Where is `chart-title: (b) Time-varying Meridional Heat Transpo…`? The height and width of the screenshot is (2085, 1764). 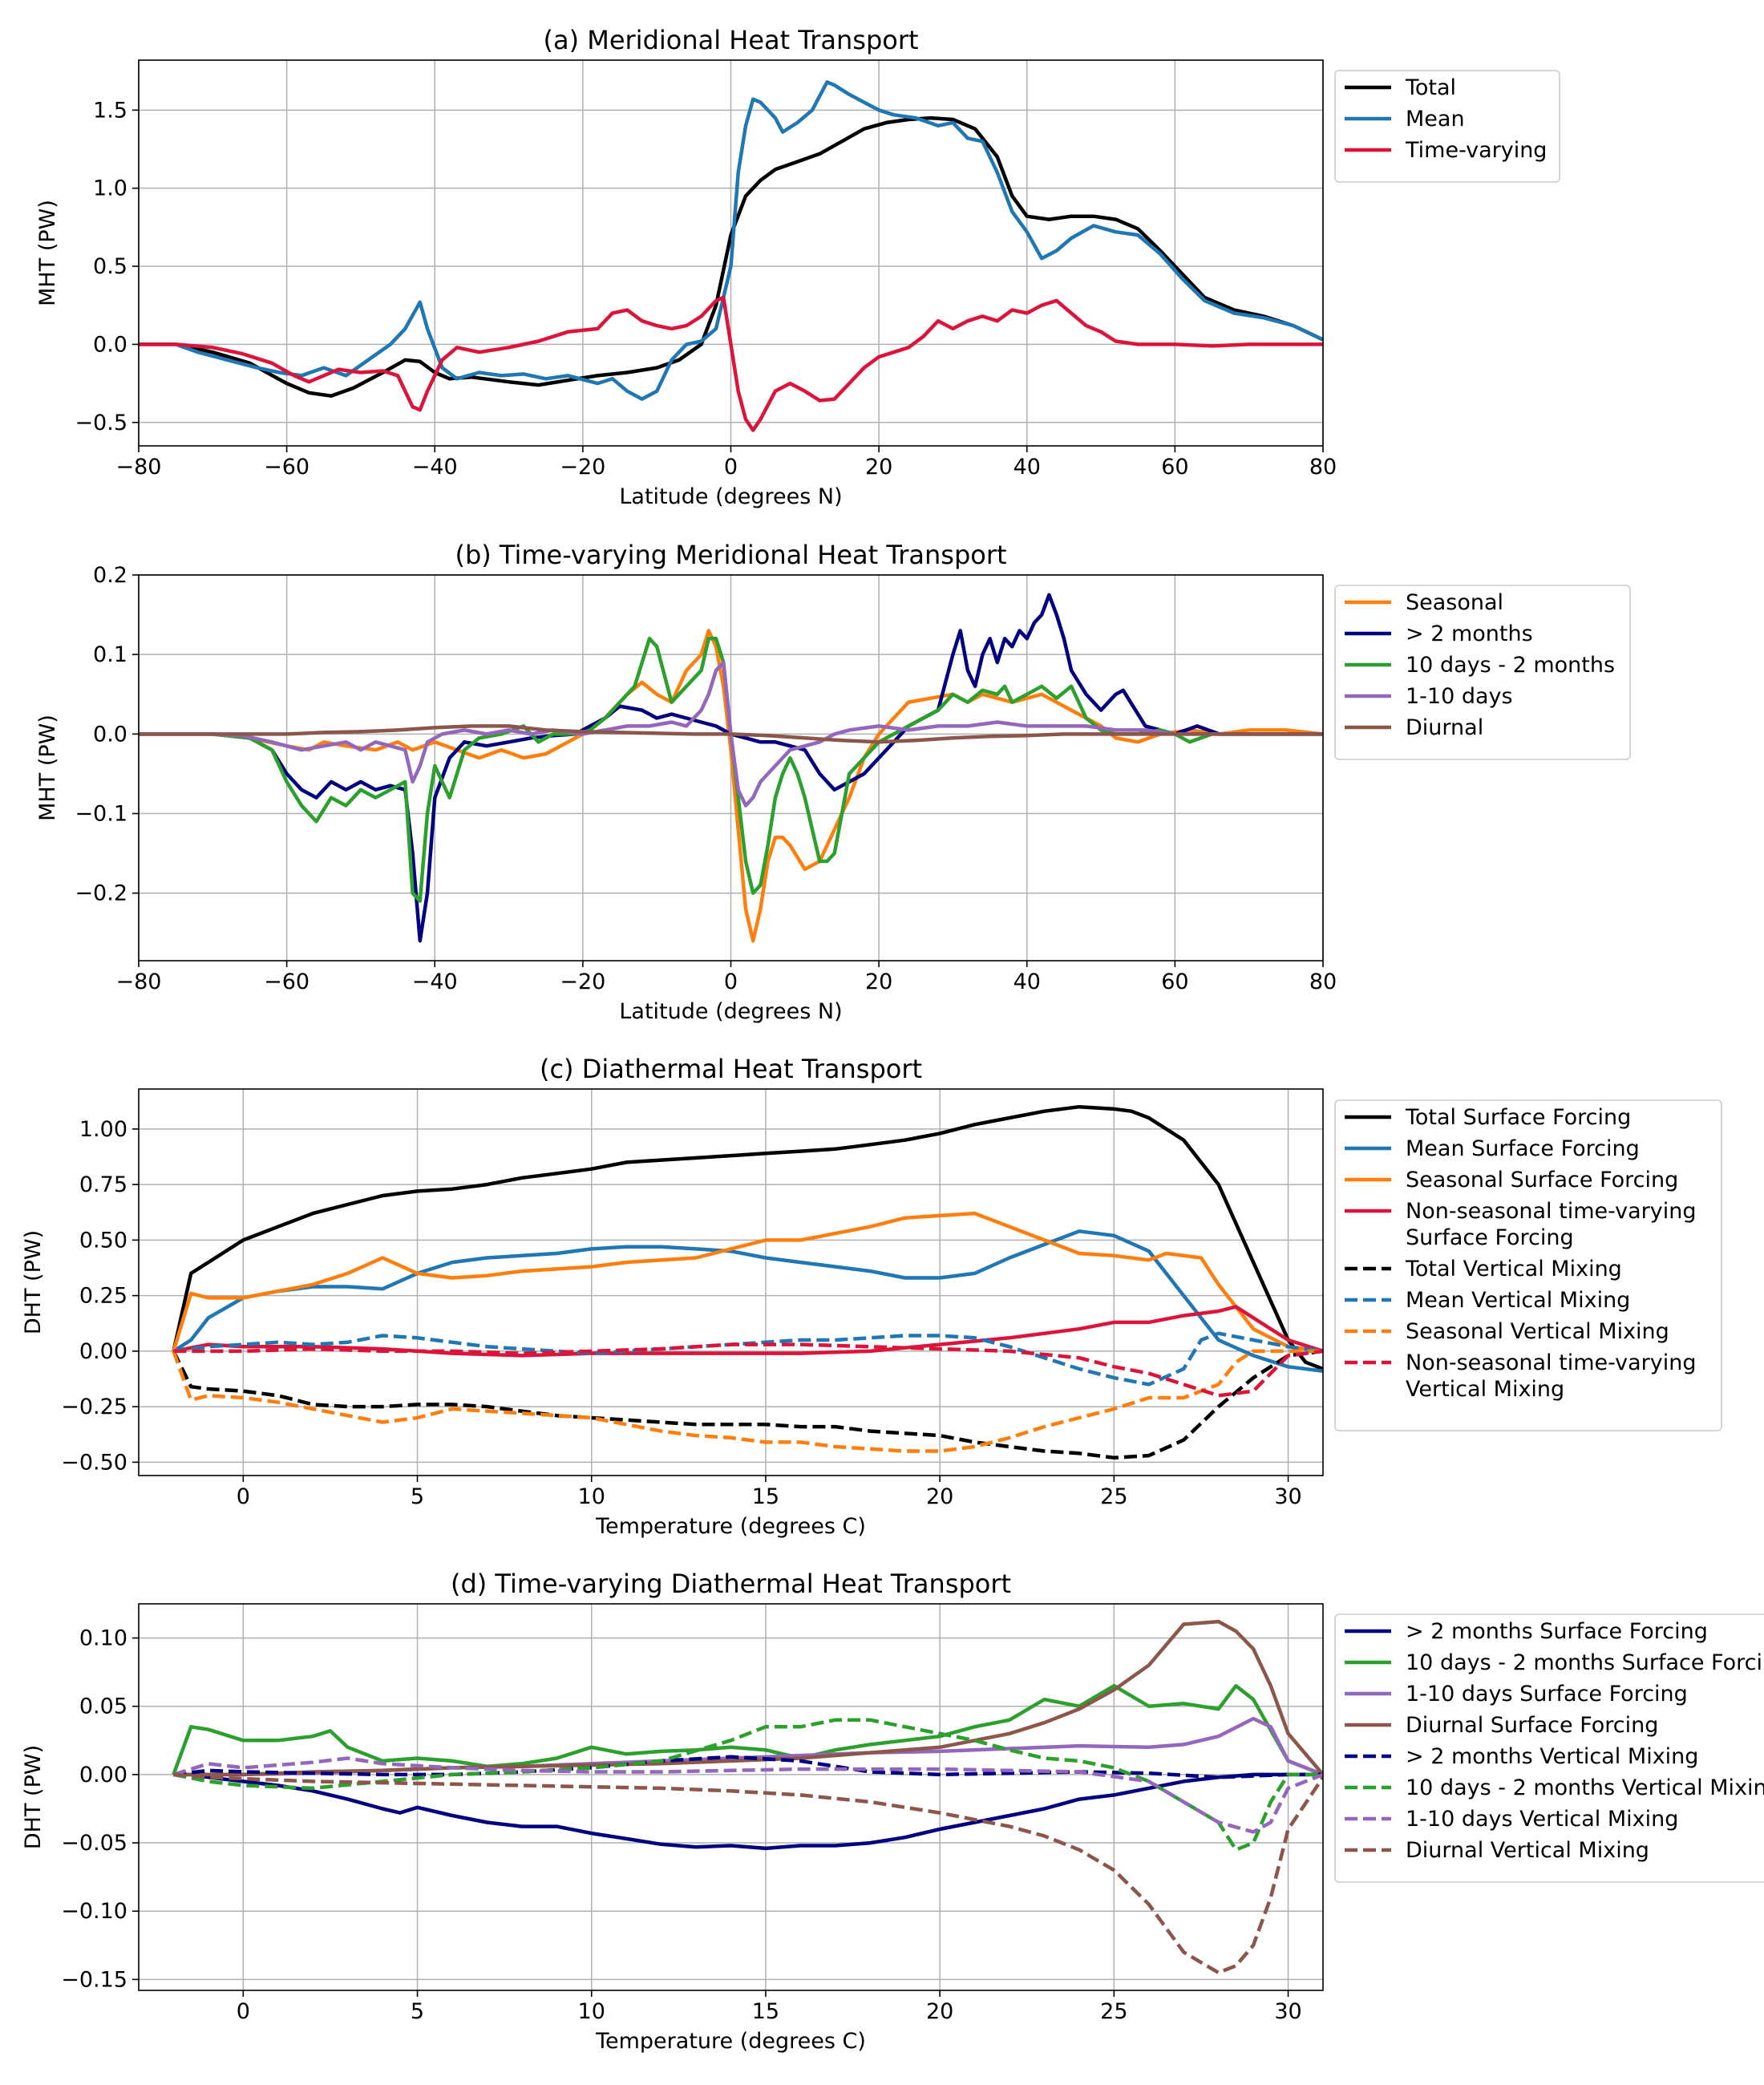
chart-title: (b) Time-varying Meridional Heat Transpo… is located at coordinates (730, 555).